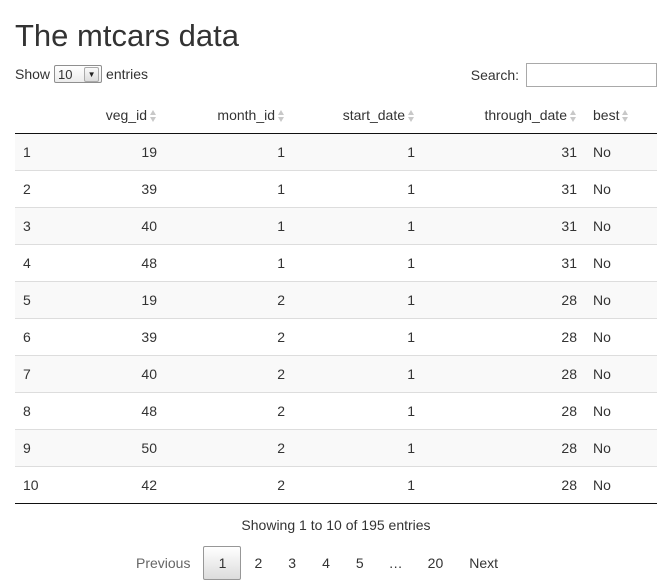 Image resolution: width=672 pixels, height=582 pixels. What do you see at coordinates (525, 114) in the screenshot?
I see `column-header-label: through_date` at bounding box center [525, 114].